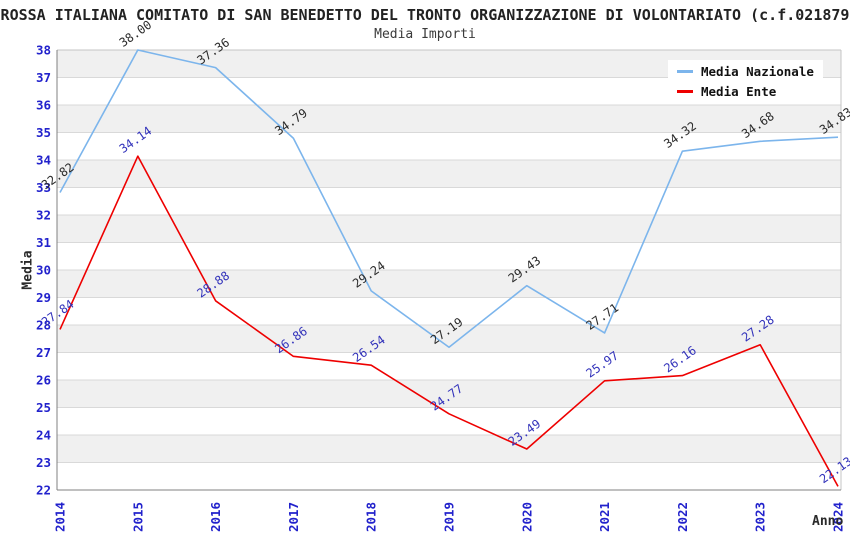 The image size is (850, 550). I want to click on x-tick-label: 2019, so click(449, 517).